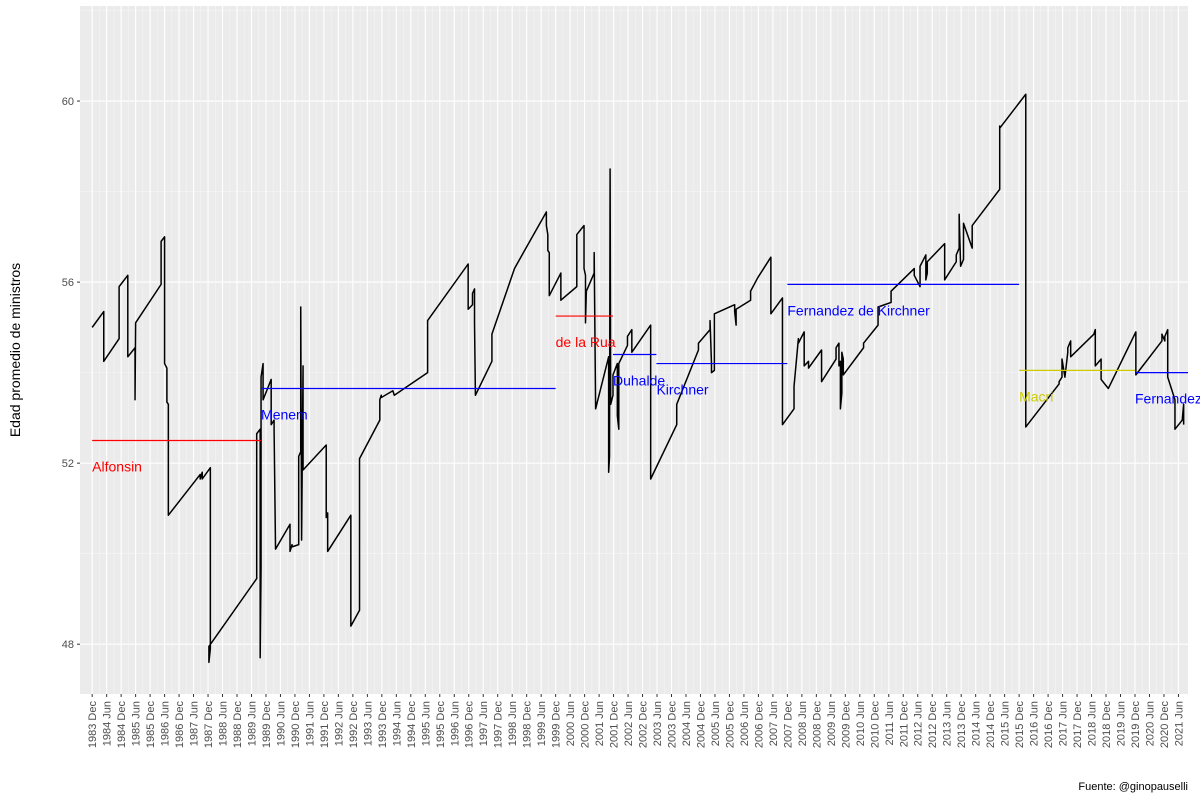  Describe the element at coordinates (832, 723) in the screenshot. I see `x-tick-label: 2009 Jun` at that location.